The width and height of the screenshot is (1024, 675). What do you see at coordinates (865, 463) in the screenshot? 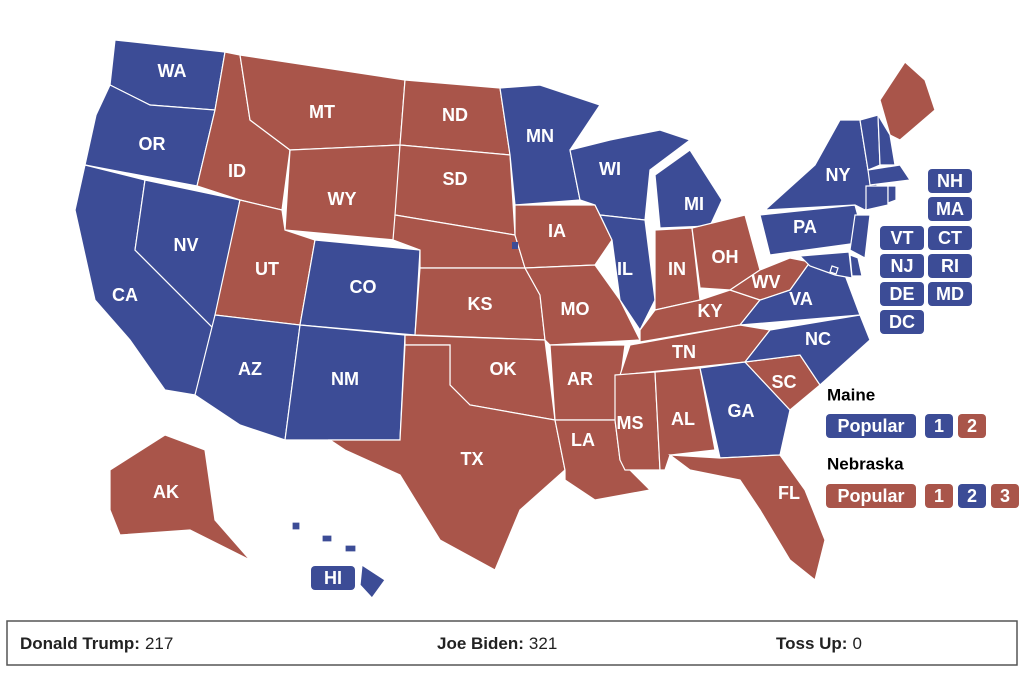
I see `legend-title: Nebraska` at bounding box center [865, 463].